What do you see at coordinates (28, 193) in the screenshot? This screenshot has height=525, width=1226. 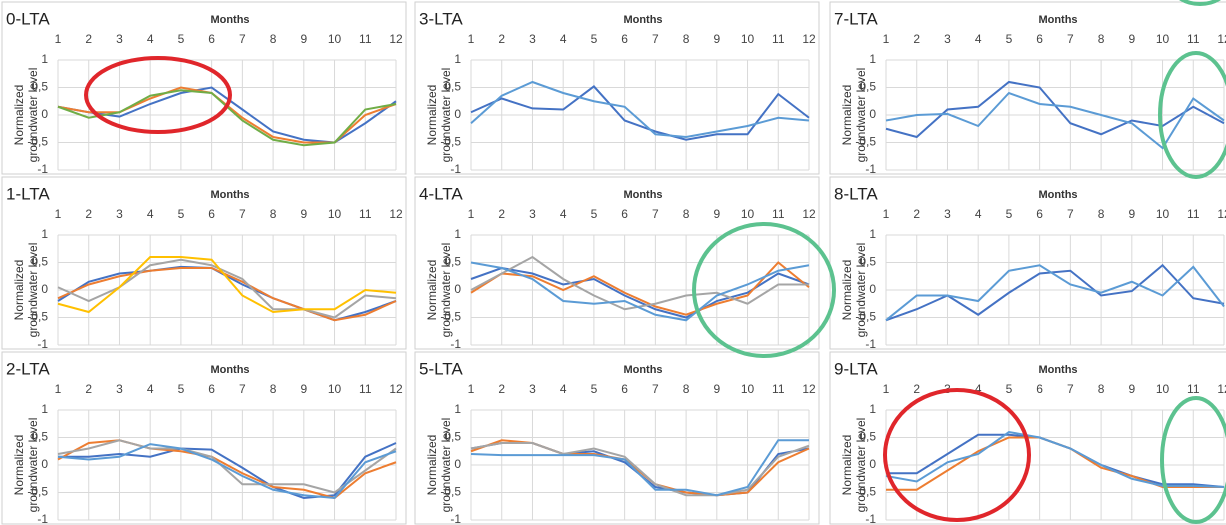 I see `panel-title: 1-LTA` at bounding box center [28, 193].